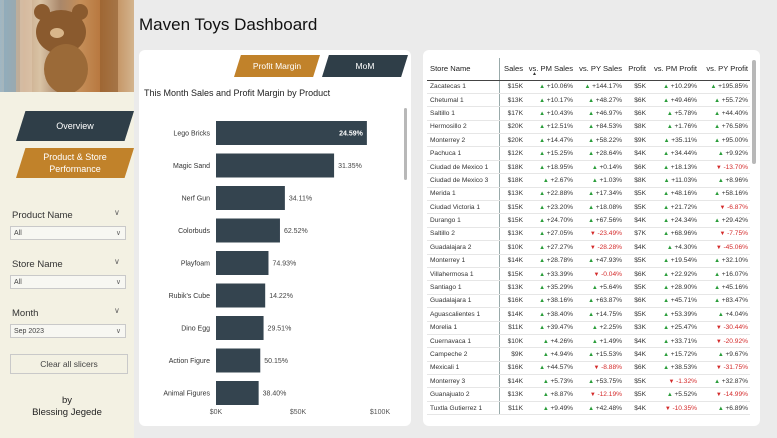 This screenshot has height=438, width=777. I want to click on store-name-cell: Saltillo 1, so click(463, 113).